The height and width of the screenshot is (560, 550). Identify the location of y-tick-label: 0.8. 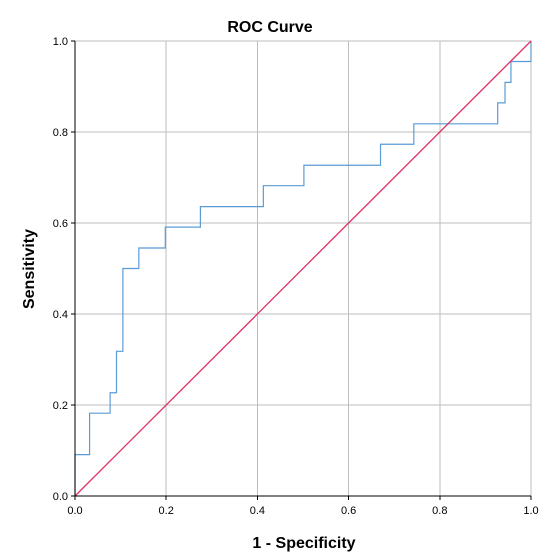
(60, 133).